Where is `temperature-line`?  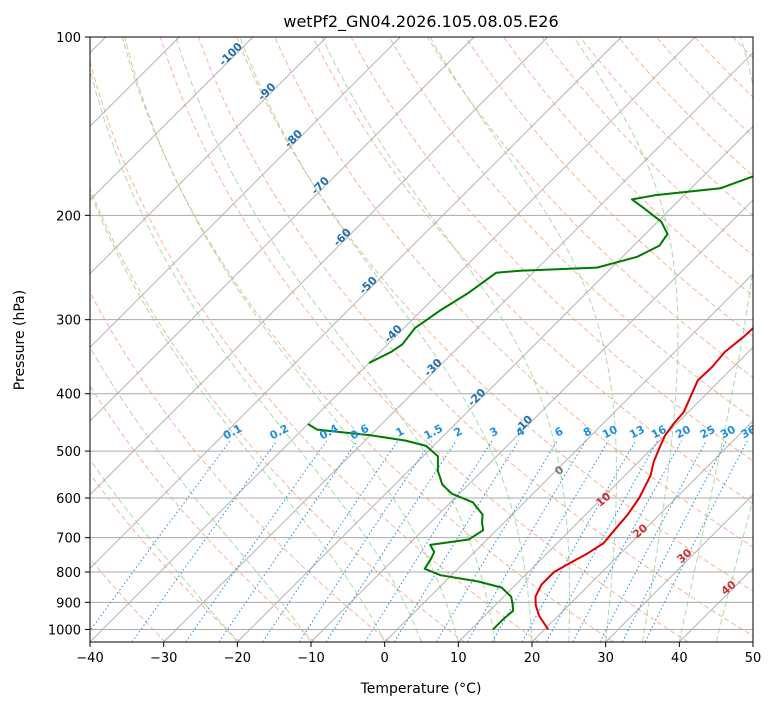 temperature-line is located at coordinates (643, 478).